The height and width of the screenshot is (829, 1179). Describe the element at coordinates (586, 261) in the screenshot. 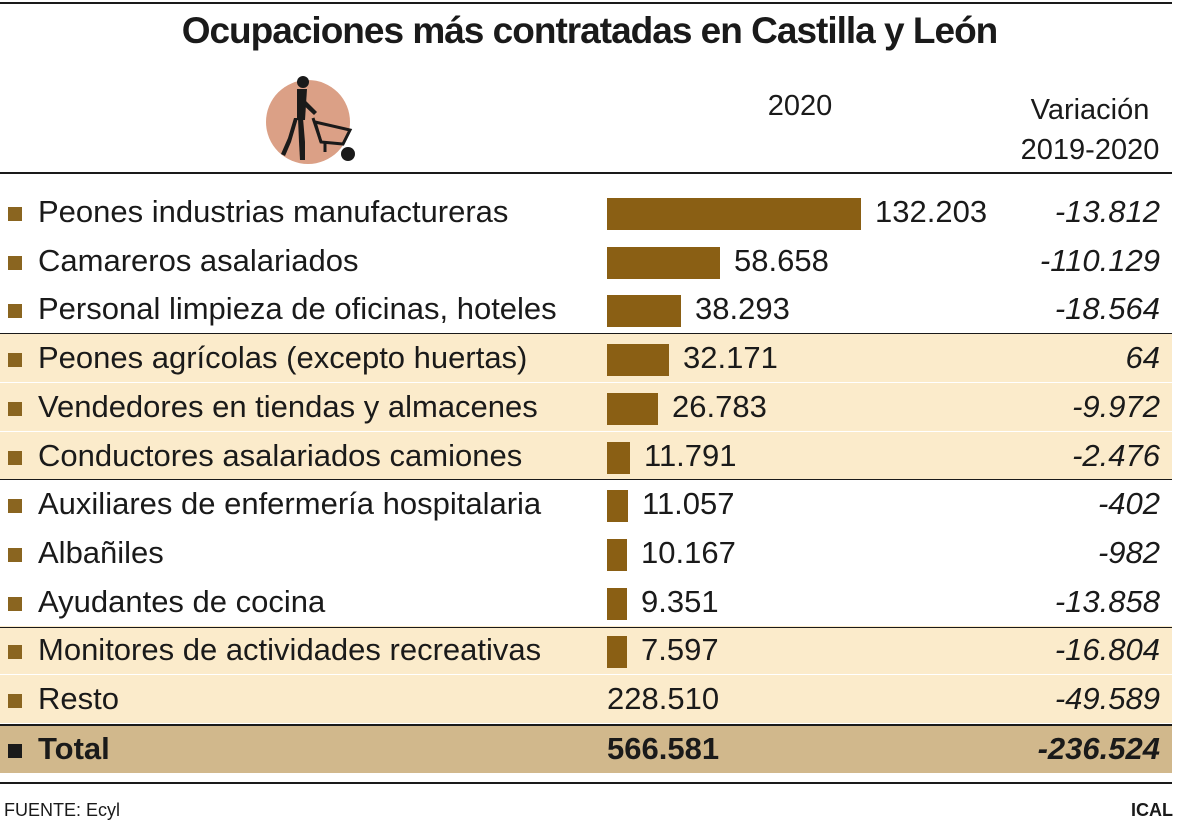

I see `table-row: Camareros asalariados 58.658 -110.129` at that location.